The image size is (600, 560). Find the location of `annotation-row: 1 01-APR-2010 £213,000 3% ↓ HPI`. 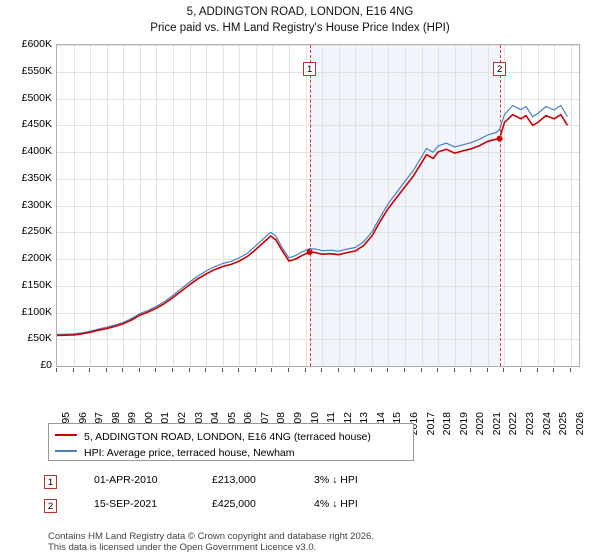

annotation-row: 1 01-APR-2010 £213,000 3% ↓ HPI is located at coordinates (244, 484).